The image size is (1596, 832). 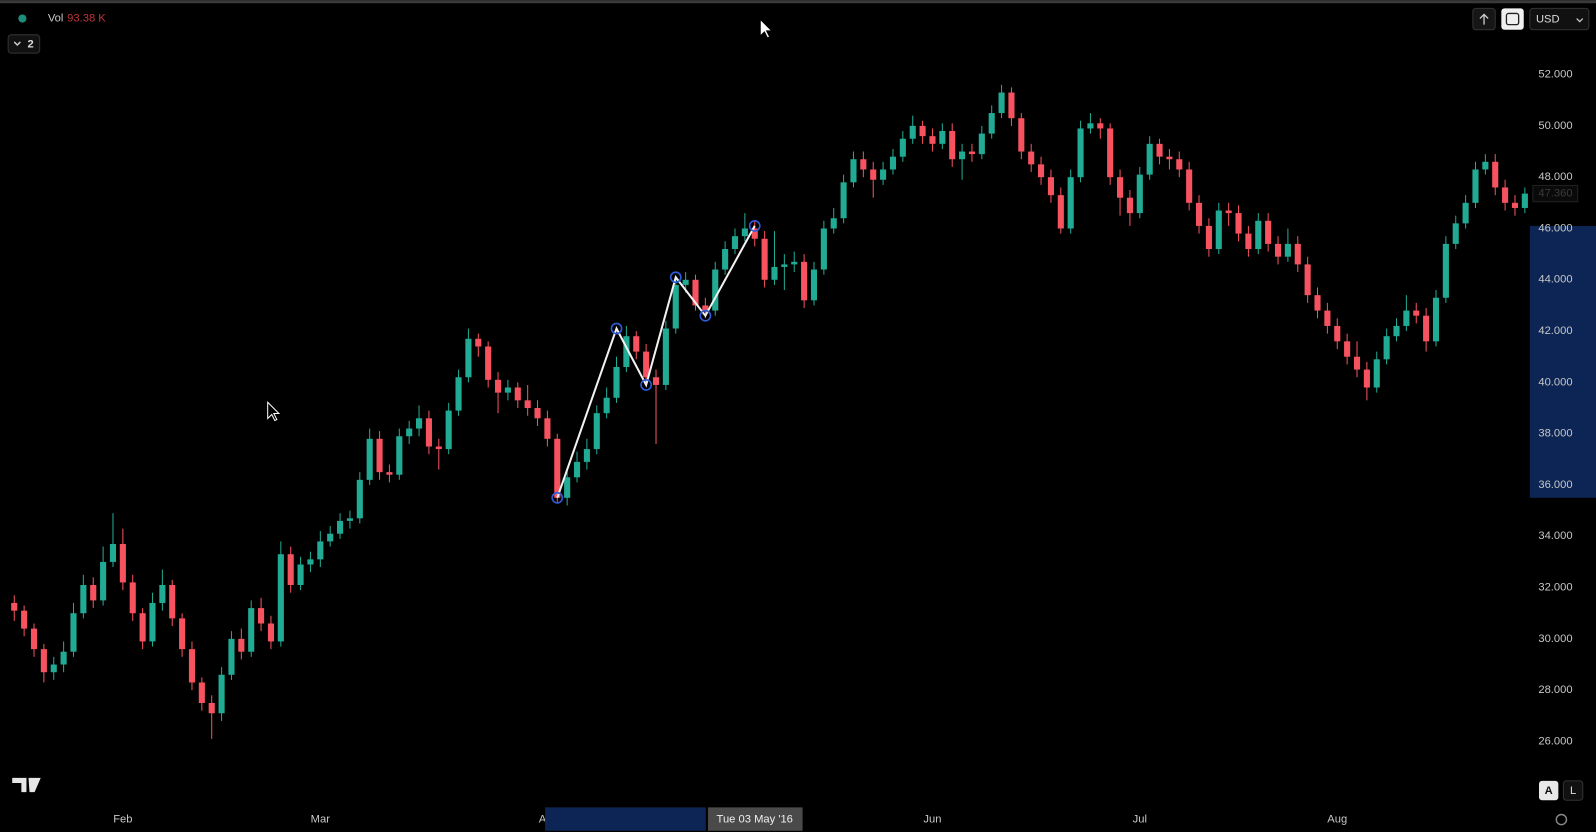 I want to click on cursor-arrow, so click(x=766, y=28).